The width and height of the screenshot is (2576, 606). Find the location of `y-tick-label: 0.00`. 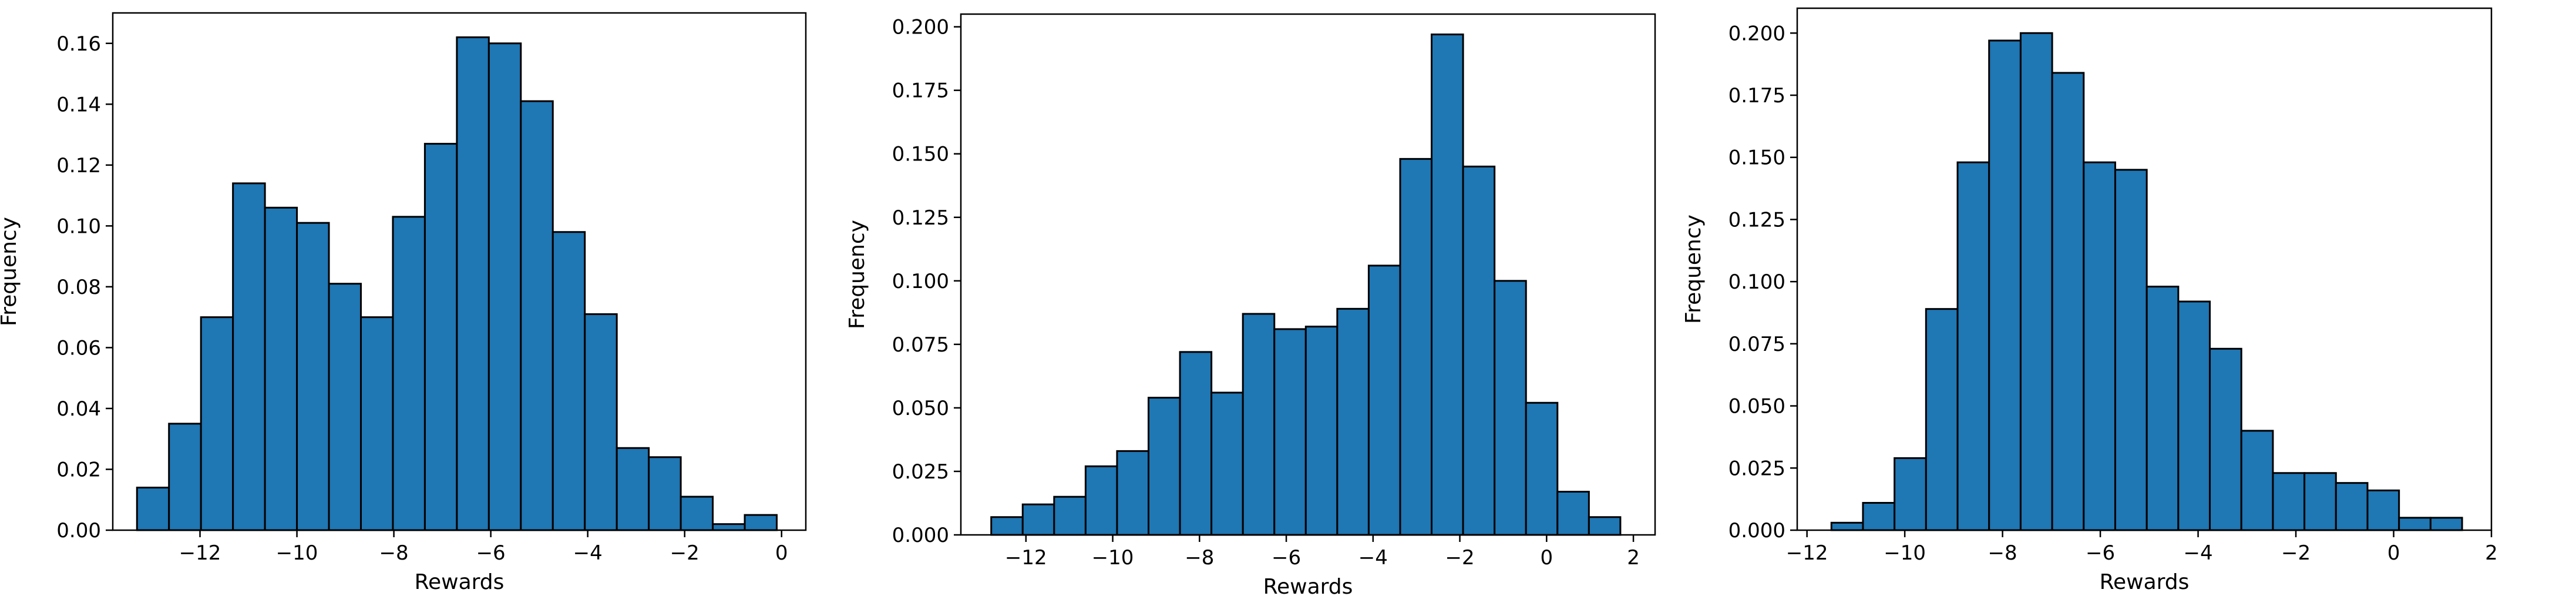

y-tick-label: 0.00 is located at coordinates (78, 531).